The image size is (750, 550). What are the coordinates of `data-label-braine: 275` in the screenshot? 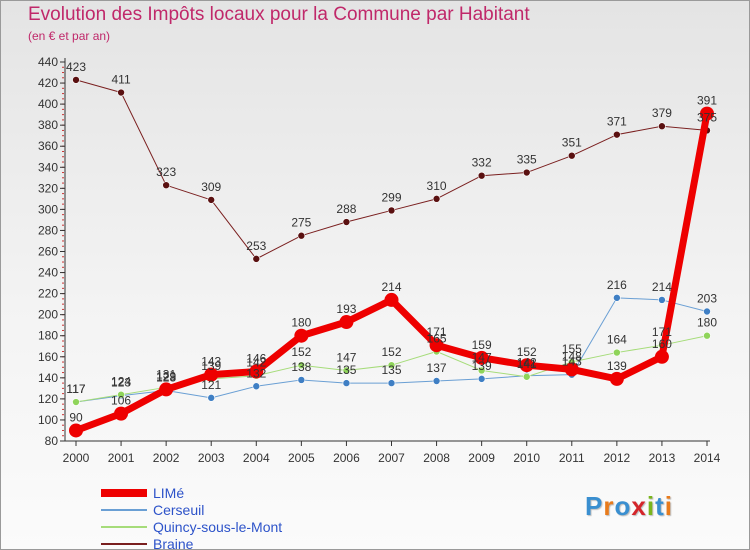 It's located at (301, 223).